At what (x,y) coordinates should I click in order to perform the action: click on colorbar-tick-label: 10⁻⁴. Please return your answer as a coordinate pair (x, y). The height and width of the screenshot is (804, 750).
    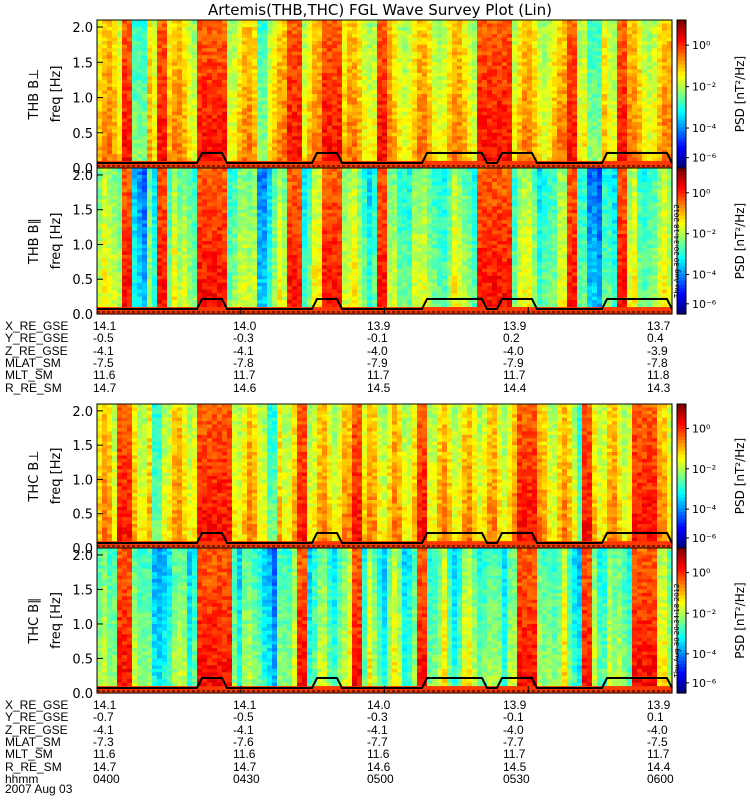
    Looking at the image, I should click on (704, 275).